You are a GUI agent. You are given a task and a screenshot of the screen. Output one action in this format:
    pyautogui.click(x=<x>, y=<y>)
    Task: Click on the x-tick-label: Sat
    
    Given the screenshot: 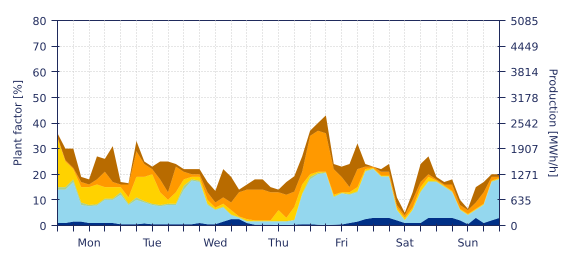 What is the action you would take?
    pyautogui.click(x=405, y=243)
    